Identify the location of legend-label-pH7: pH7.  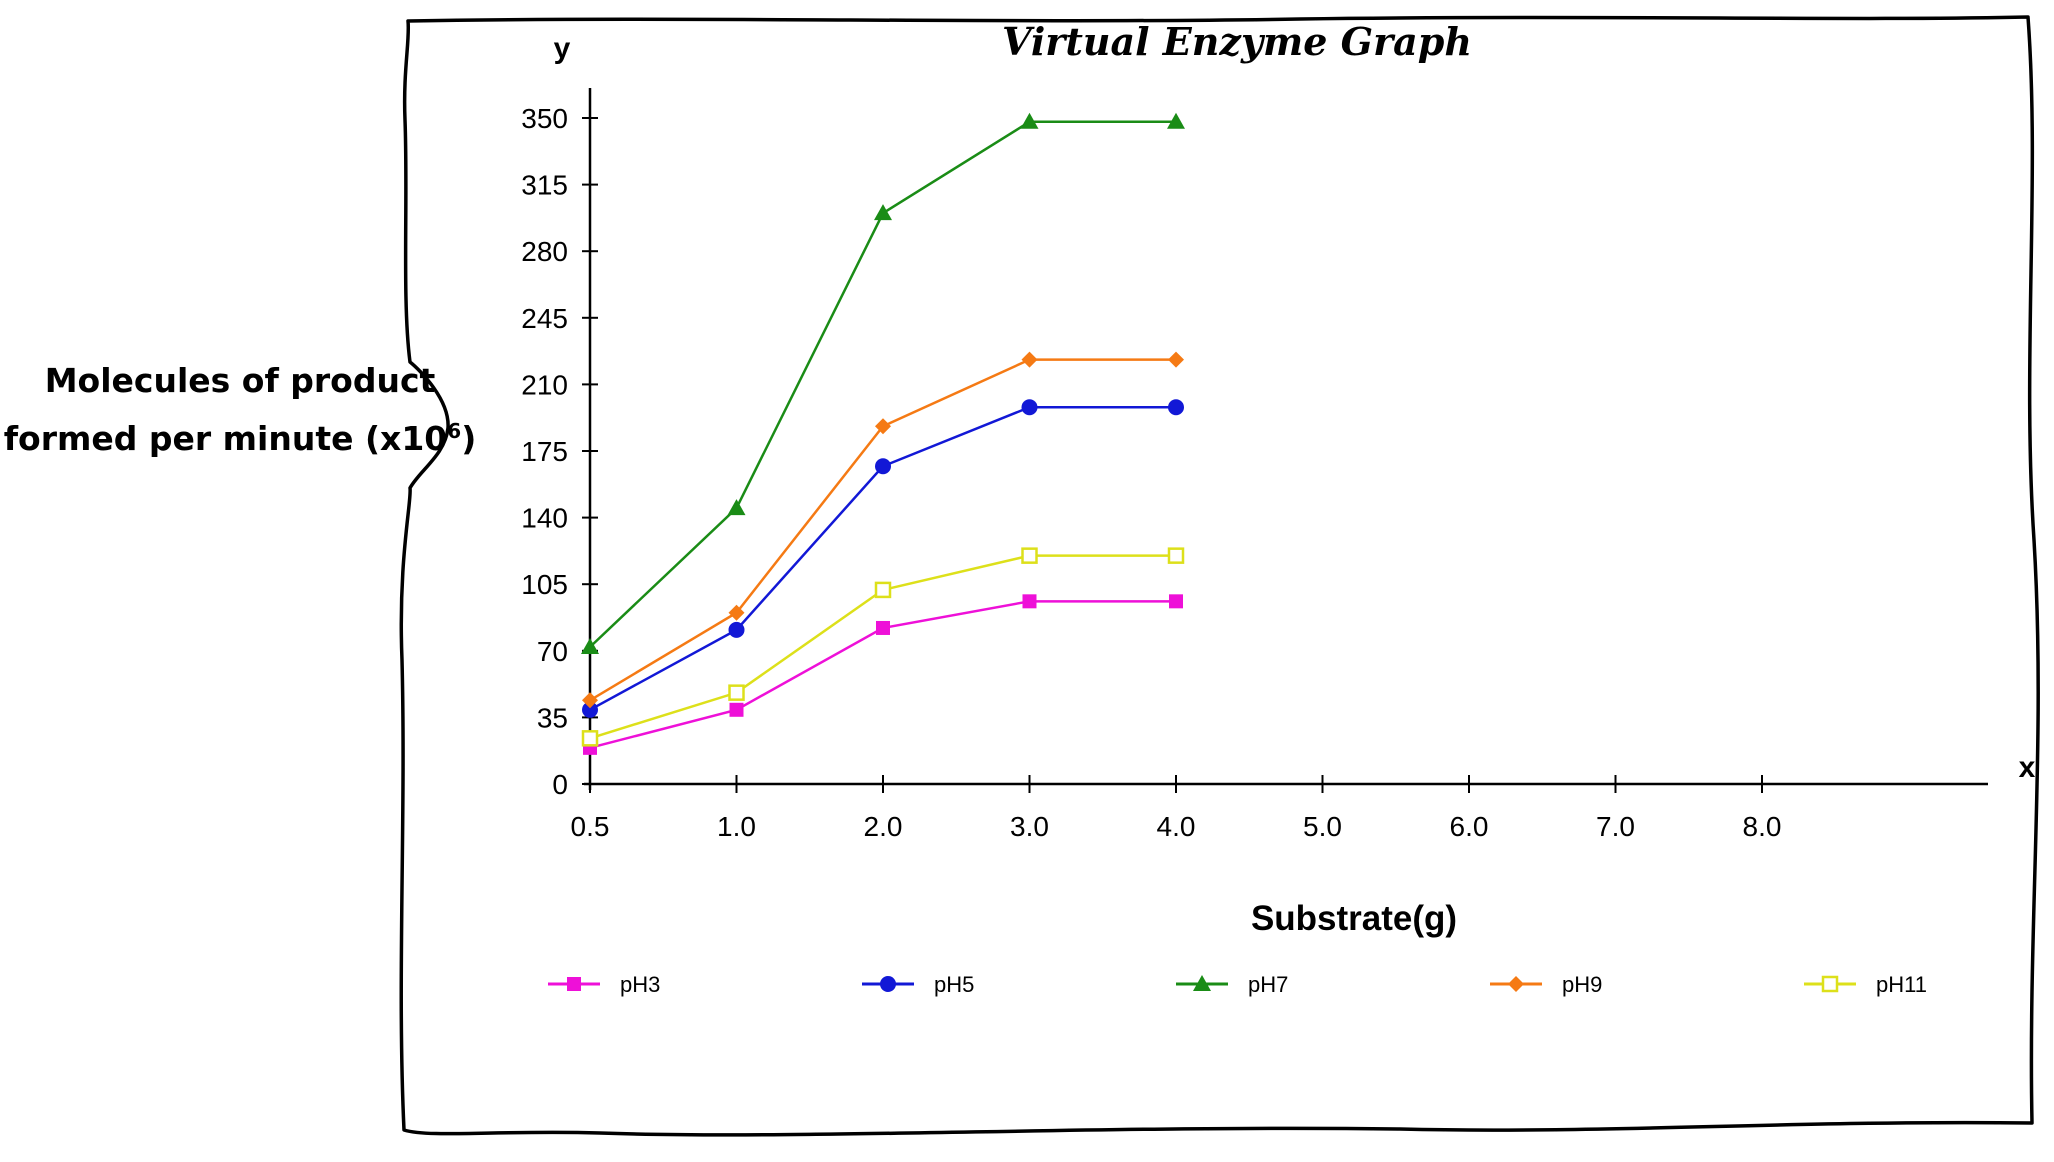
(1268, 984).